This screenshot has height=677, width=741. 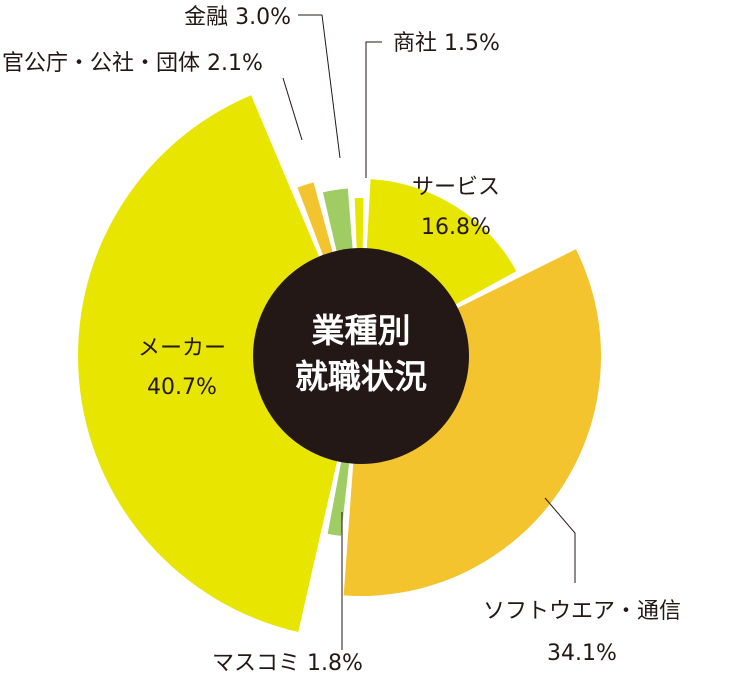 What do you see at coordinates (182, 387) in the screenshot?
I see `label-maker-value: 40.7%` at bounding box center [182, 387].